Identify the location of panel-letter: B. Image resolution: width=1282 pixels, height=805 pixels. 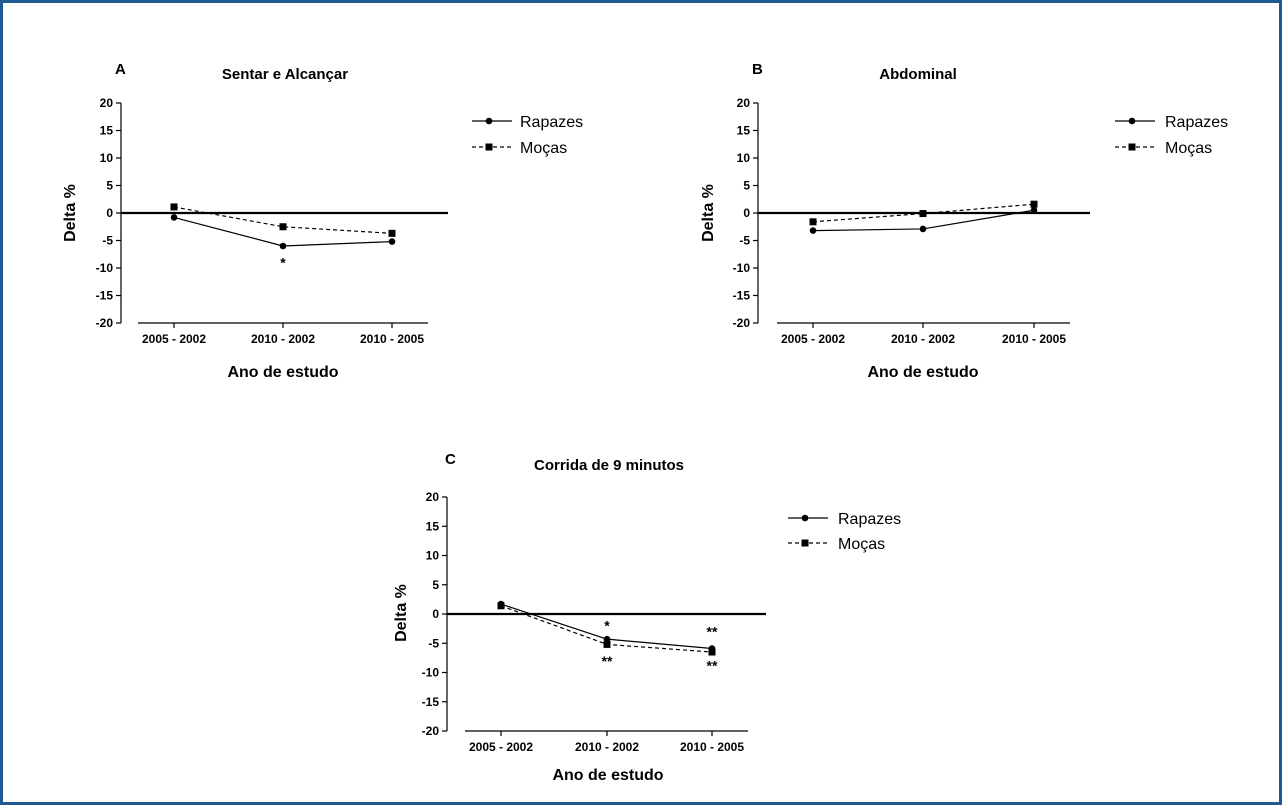
(757, 69).